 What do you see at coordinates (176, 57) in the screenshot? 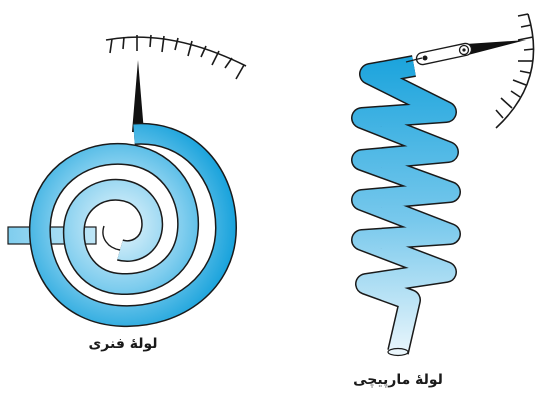
I see `spiral-gauge-scale` at bounding box center [176, 57].